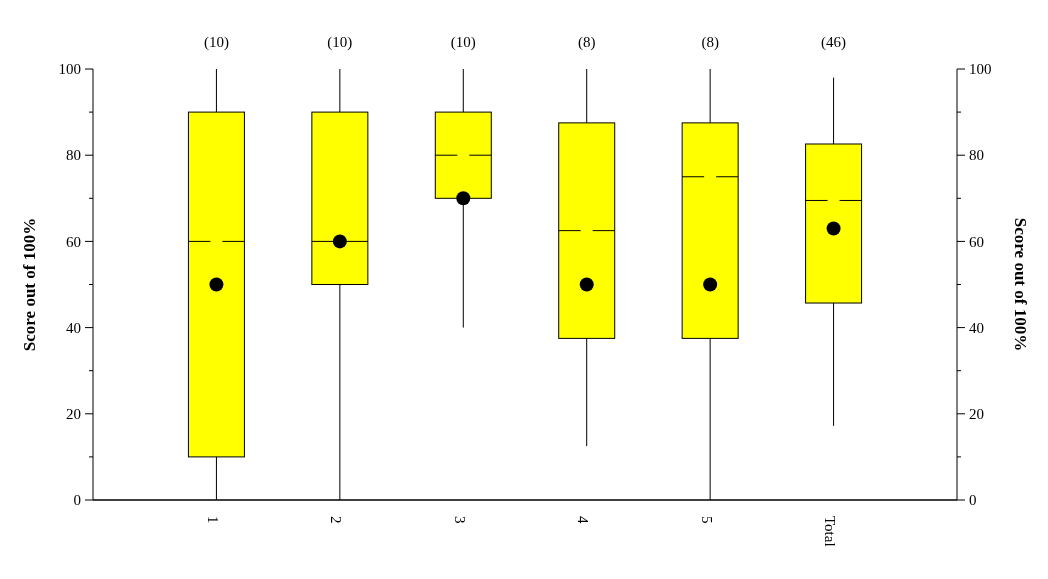 This screenshot has height=579, width=1048. I want to click on y2-tick-label: 100, so click(980, 69).